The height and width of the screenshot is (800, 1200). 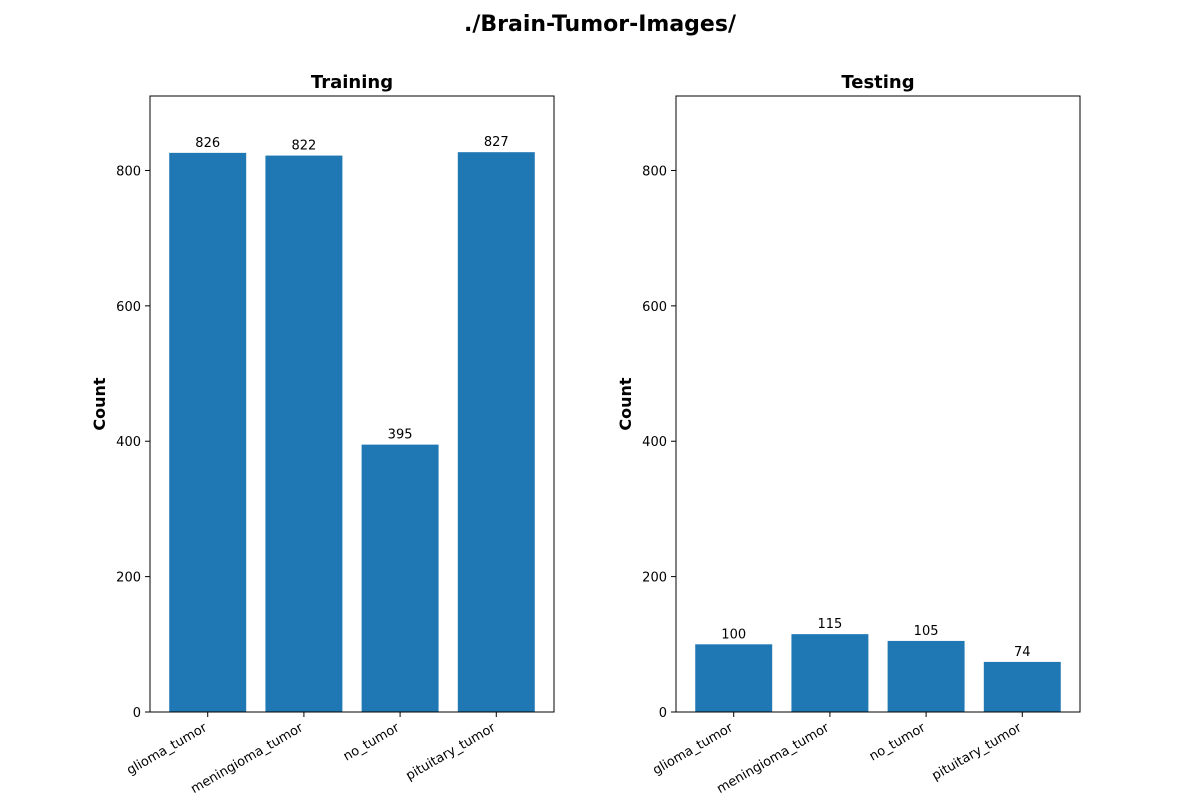 I want to click on chart-title: Testing, so click(x=877, y=82).